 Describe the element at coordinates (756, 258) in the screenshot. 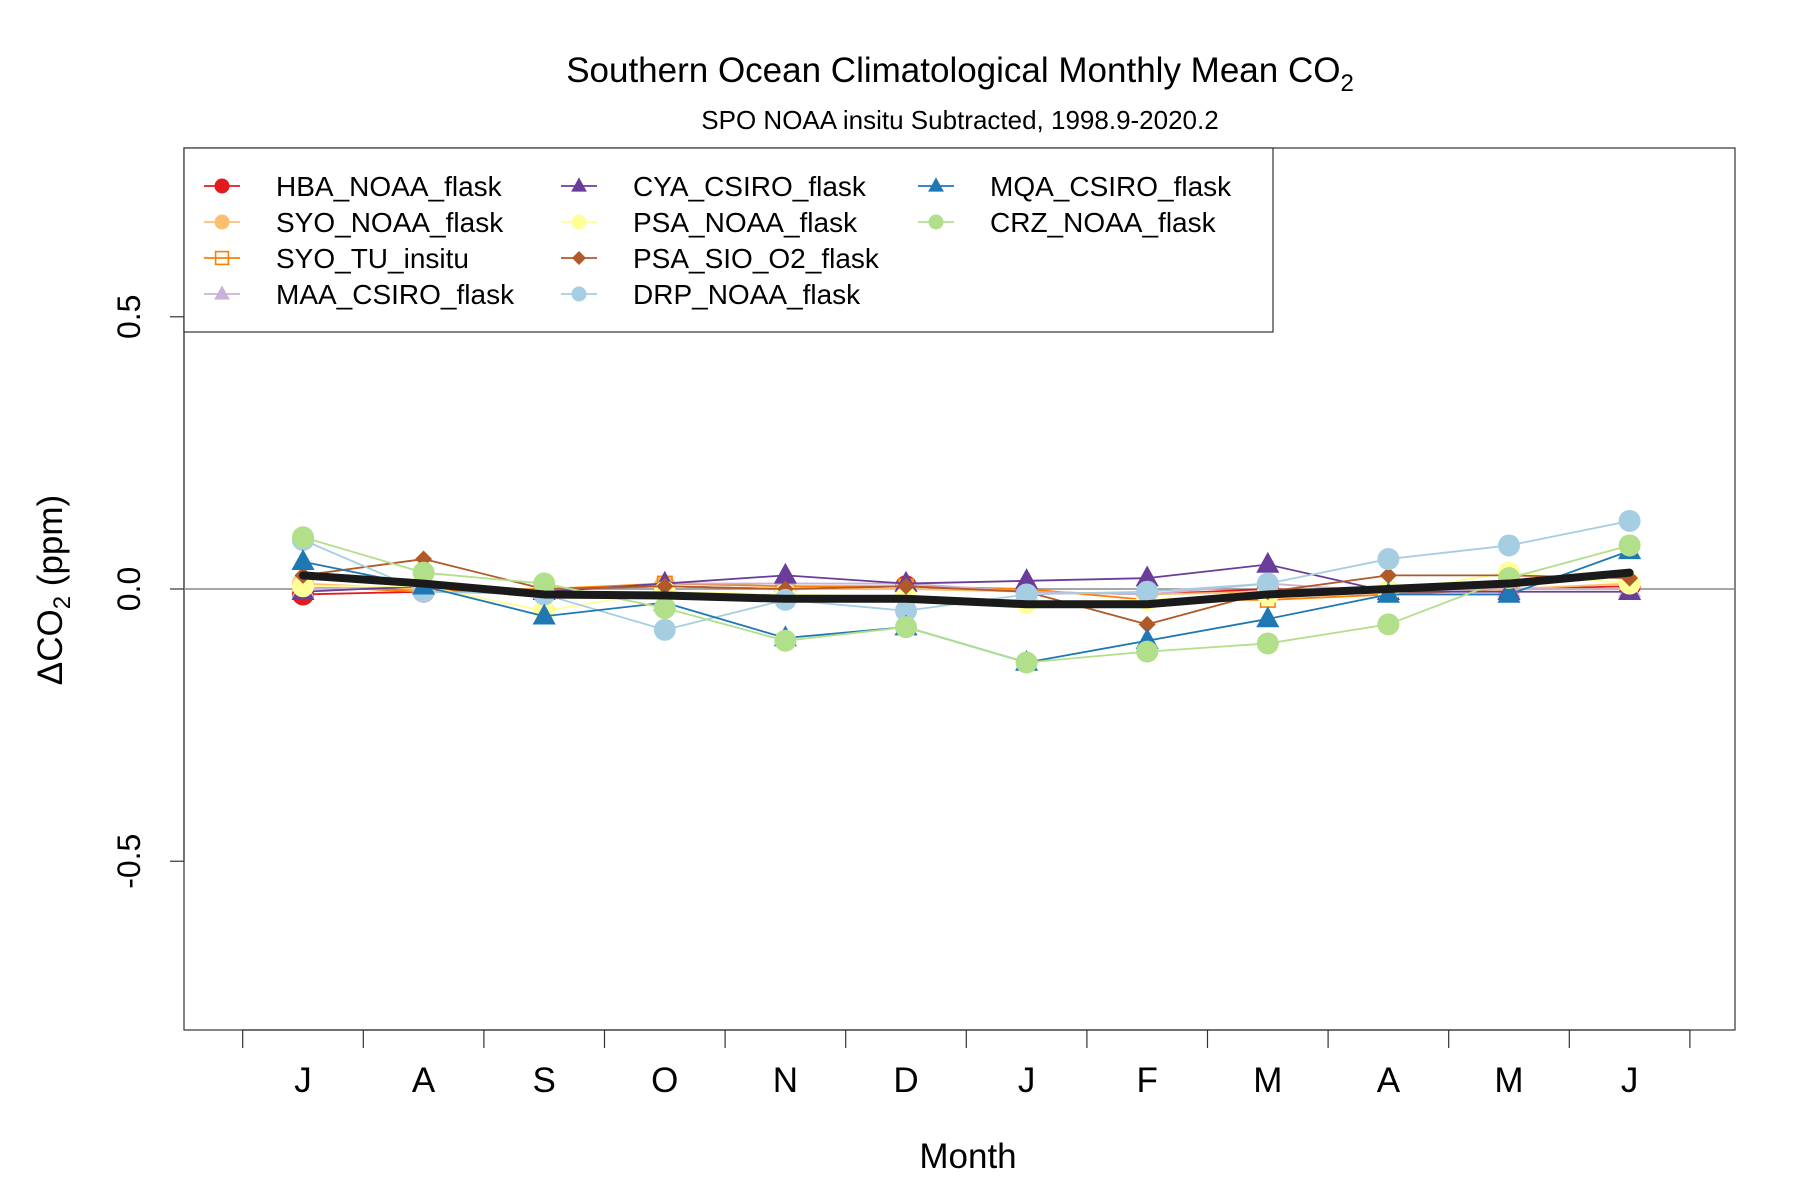

I see `legend-label: PSA_SIO_O2_flask` at that location.